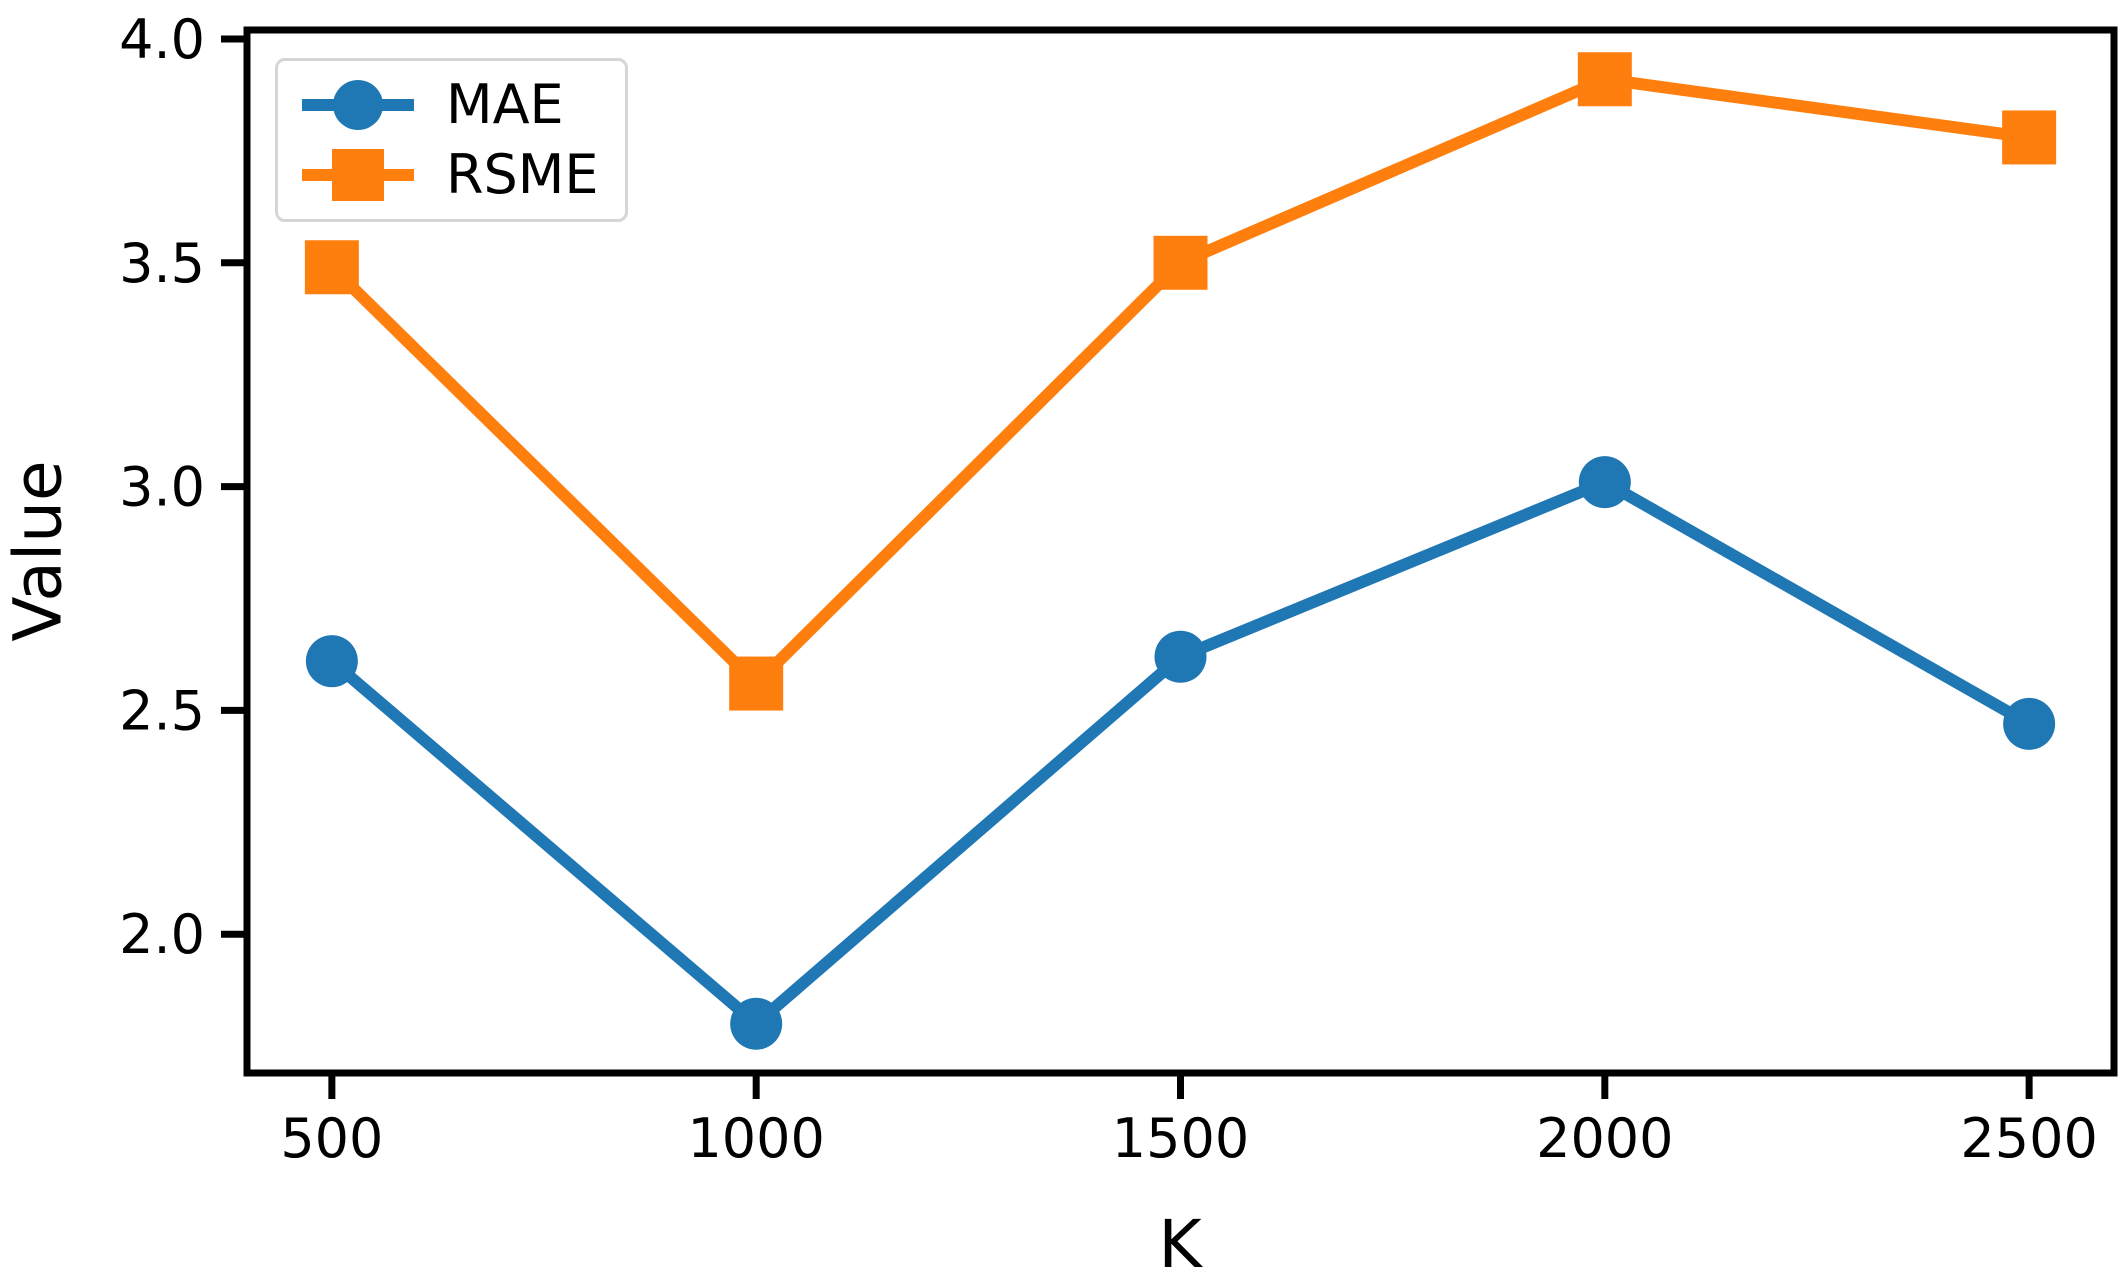 Image resolution: width=2128 pixels, height=1288 pixels. What do you see at coordinates (1180, 1138) in the screenshot?
I see `x-tick-label: 1500` at bounding box center [1180, 1138].